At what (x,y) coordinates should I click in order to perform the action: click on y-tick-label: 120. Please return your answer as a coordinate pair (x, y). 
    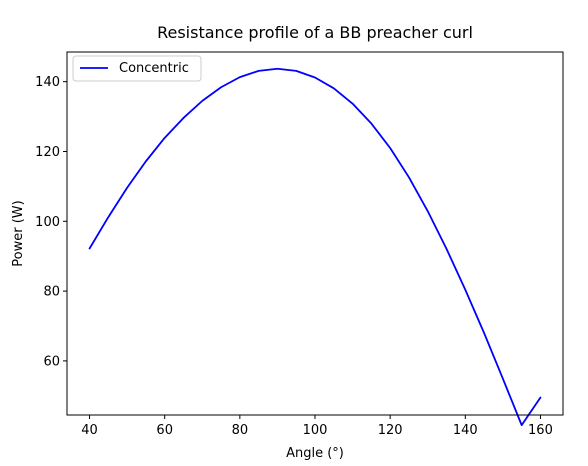
    Looking at the image, I should click on (47, 152).